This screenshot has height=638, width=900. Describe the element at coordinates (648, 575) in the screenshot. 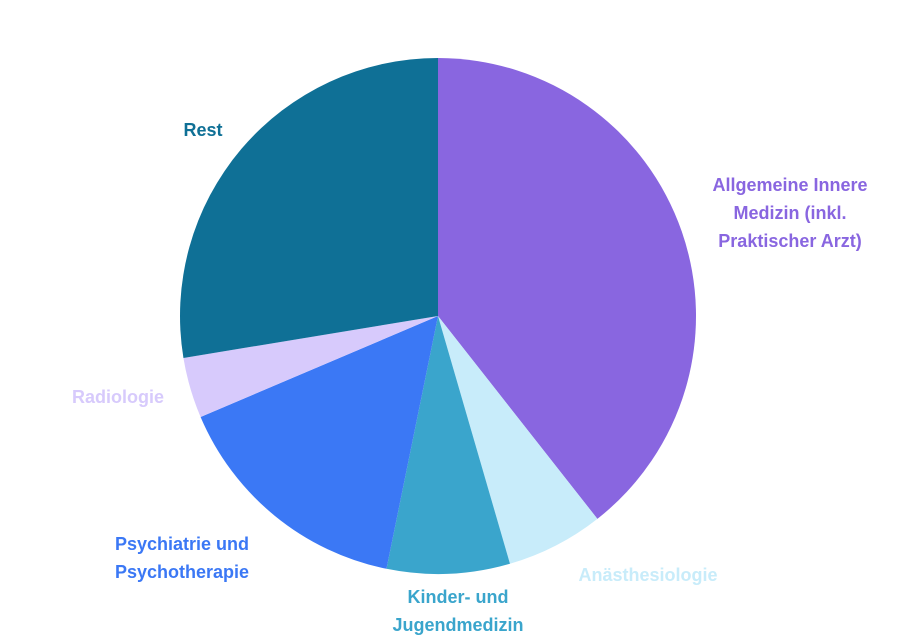

I see `slice-label: Anästhesiologie` at that location.